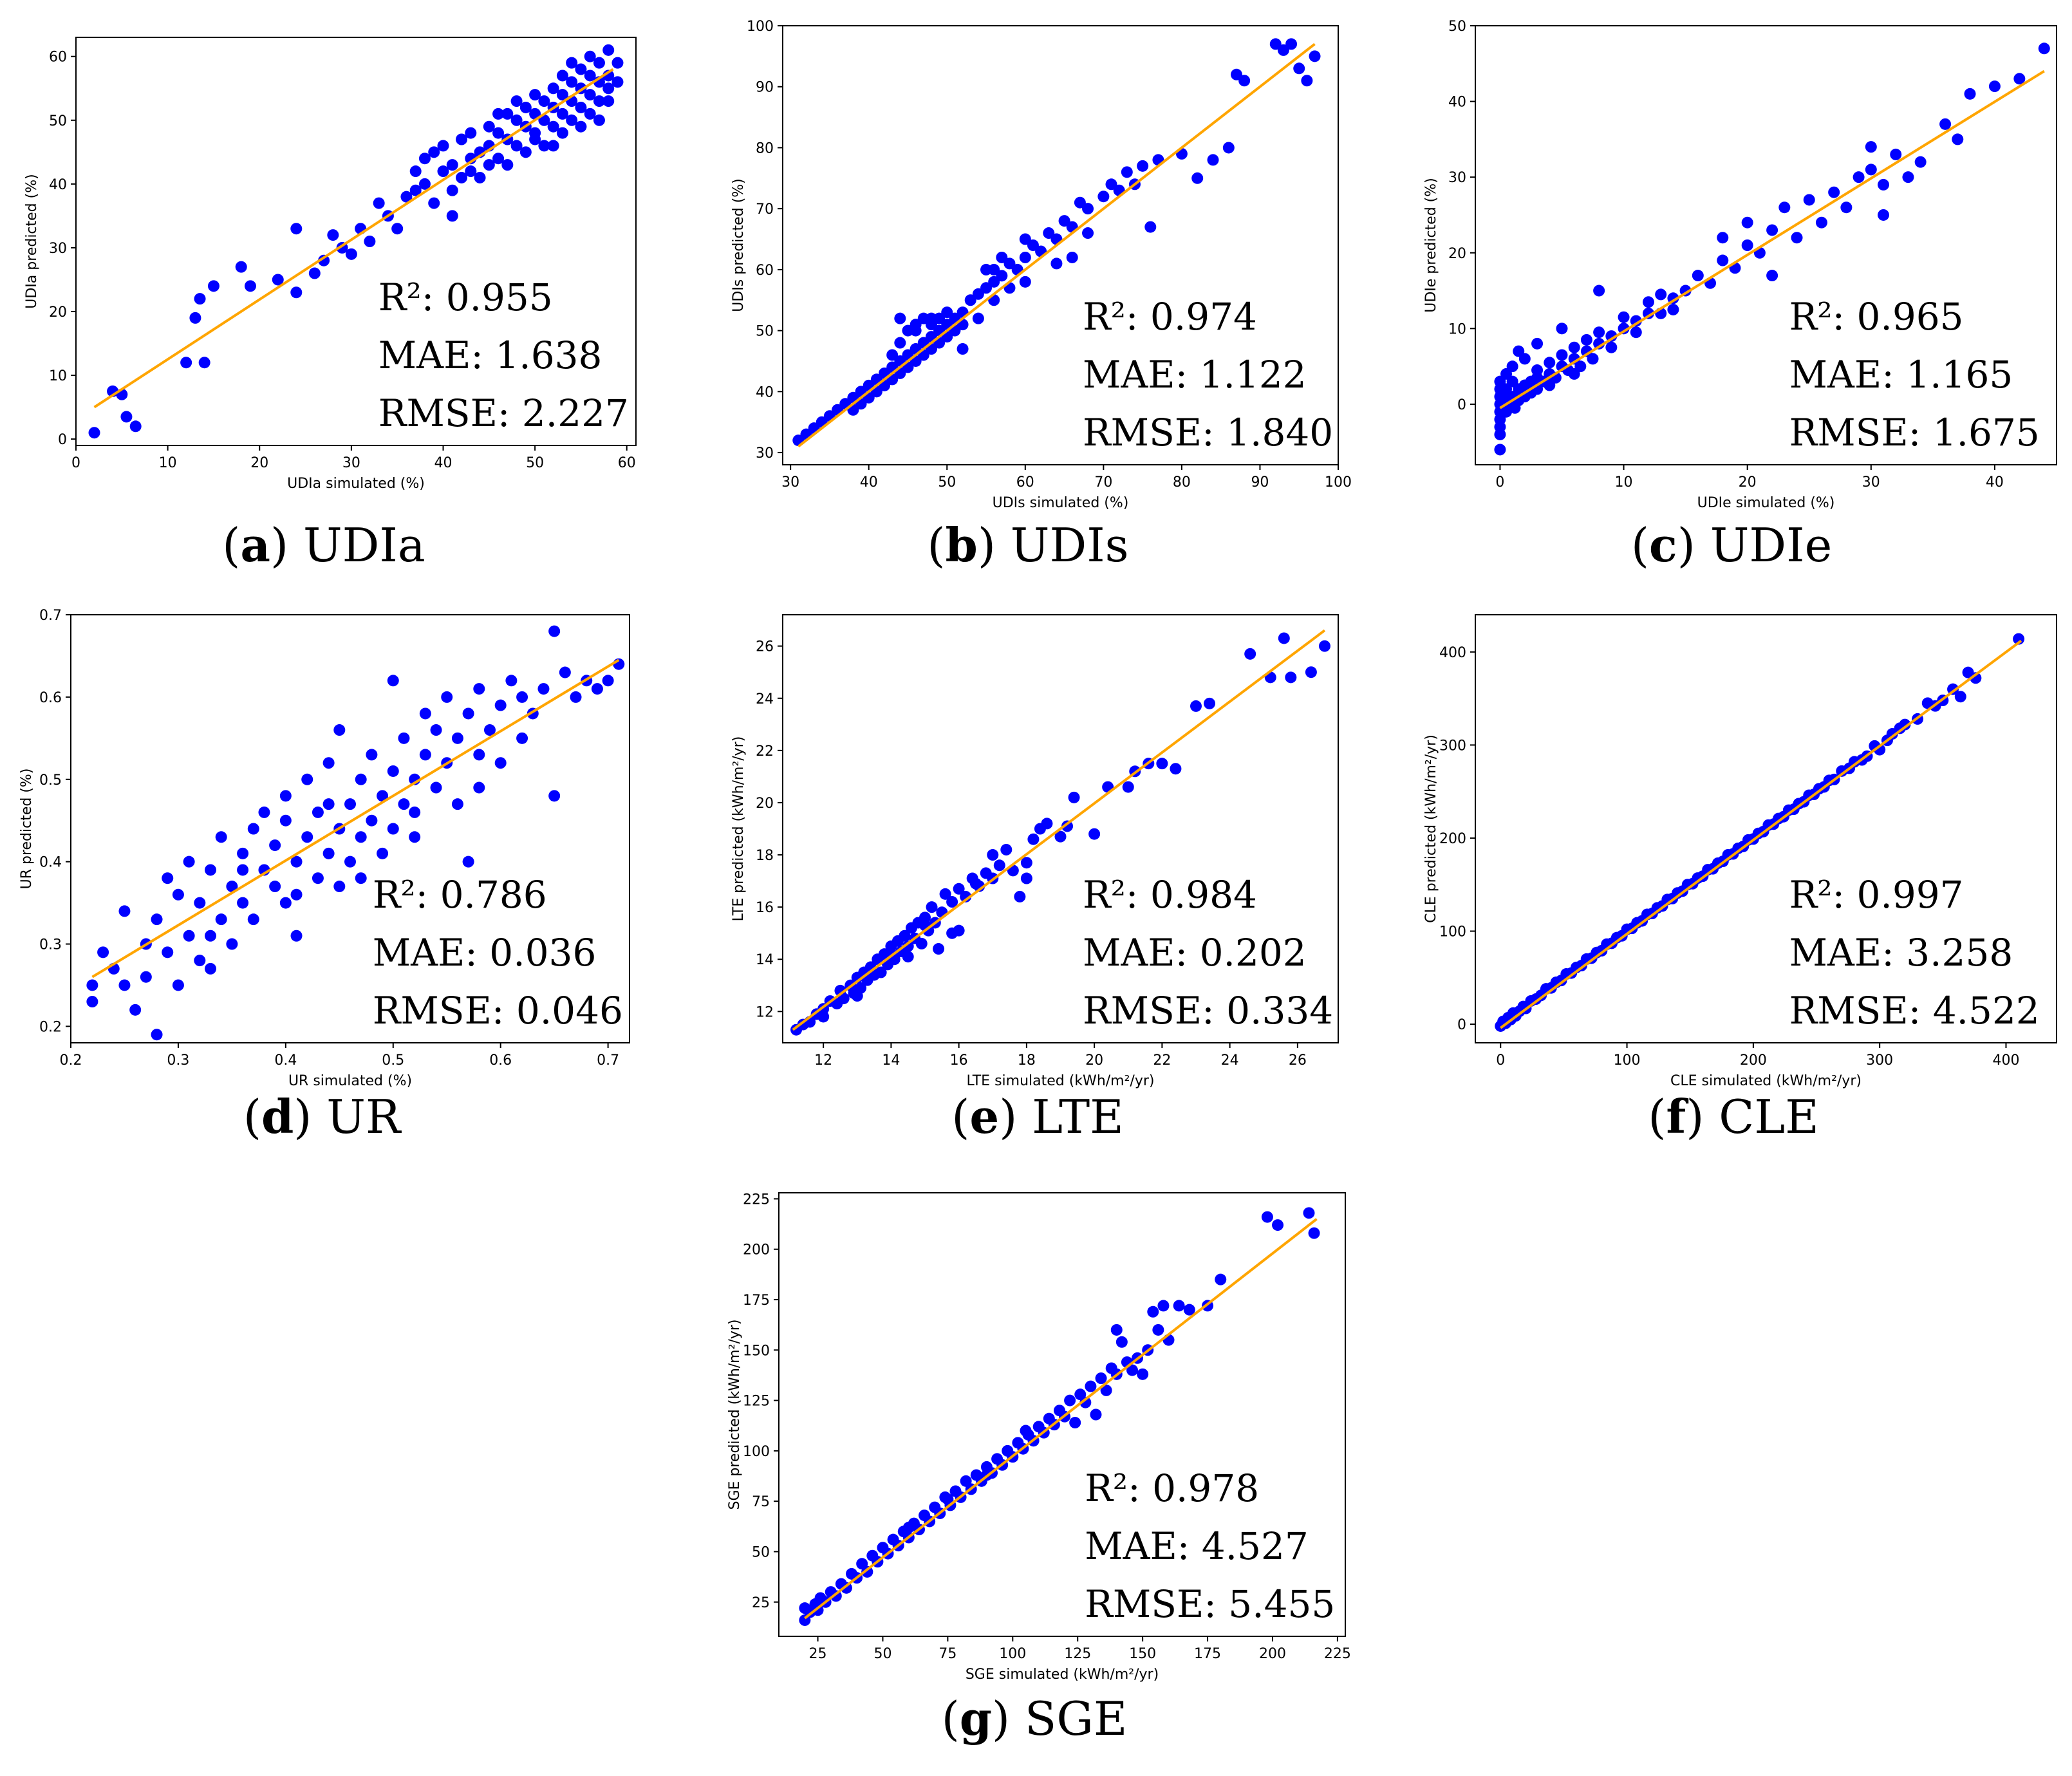  Describe the element at coordinates (1207, 1654) in the screenshot. I see `x-tick-label: 175` at that location.